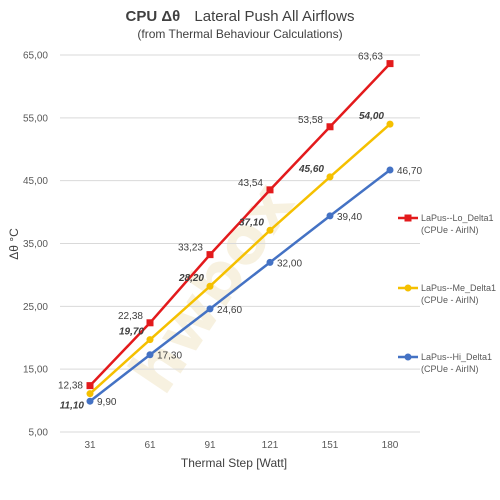 Image resolution: width=500 pixels, height=500 pixels. I want to click on legend-series-name: LaPus--Me_Delta1, so click(458, 288).